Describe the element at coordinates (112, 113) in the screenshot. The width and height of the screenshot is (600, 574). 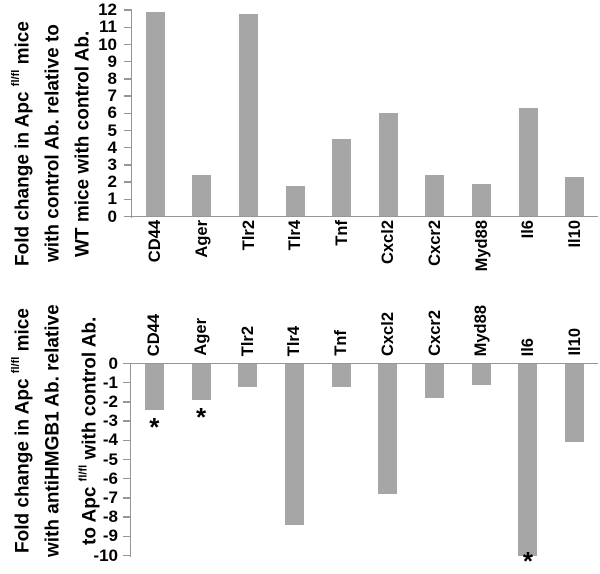
I see `y-tick-label: 6` at that location.